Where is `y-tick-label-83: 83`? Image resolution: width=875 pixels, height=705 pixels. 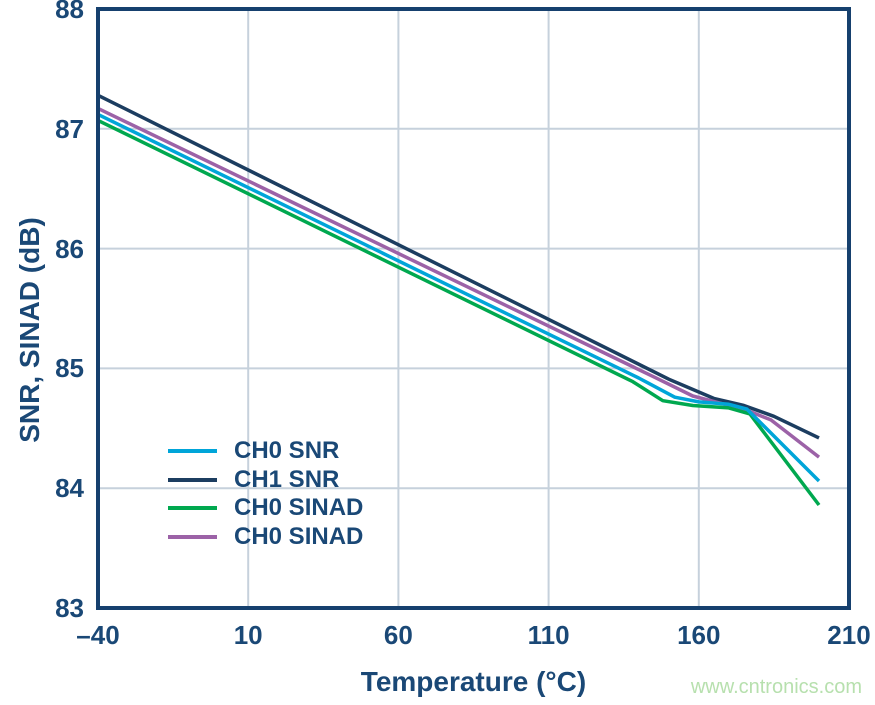
y-tick-label-83: 83 is located at coordinates (69, 608).